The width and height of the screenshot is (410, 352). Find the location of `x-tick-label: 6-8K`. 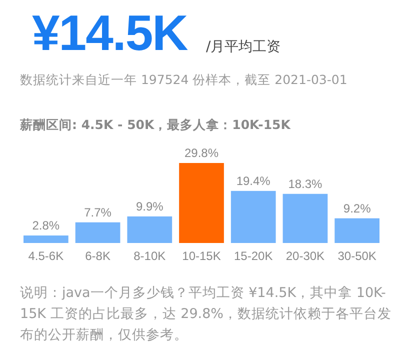

x-tick-label: 6-8K is located at coordinates (97, 256).